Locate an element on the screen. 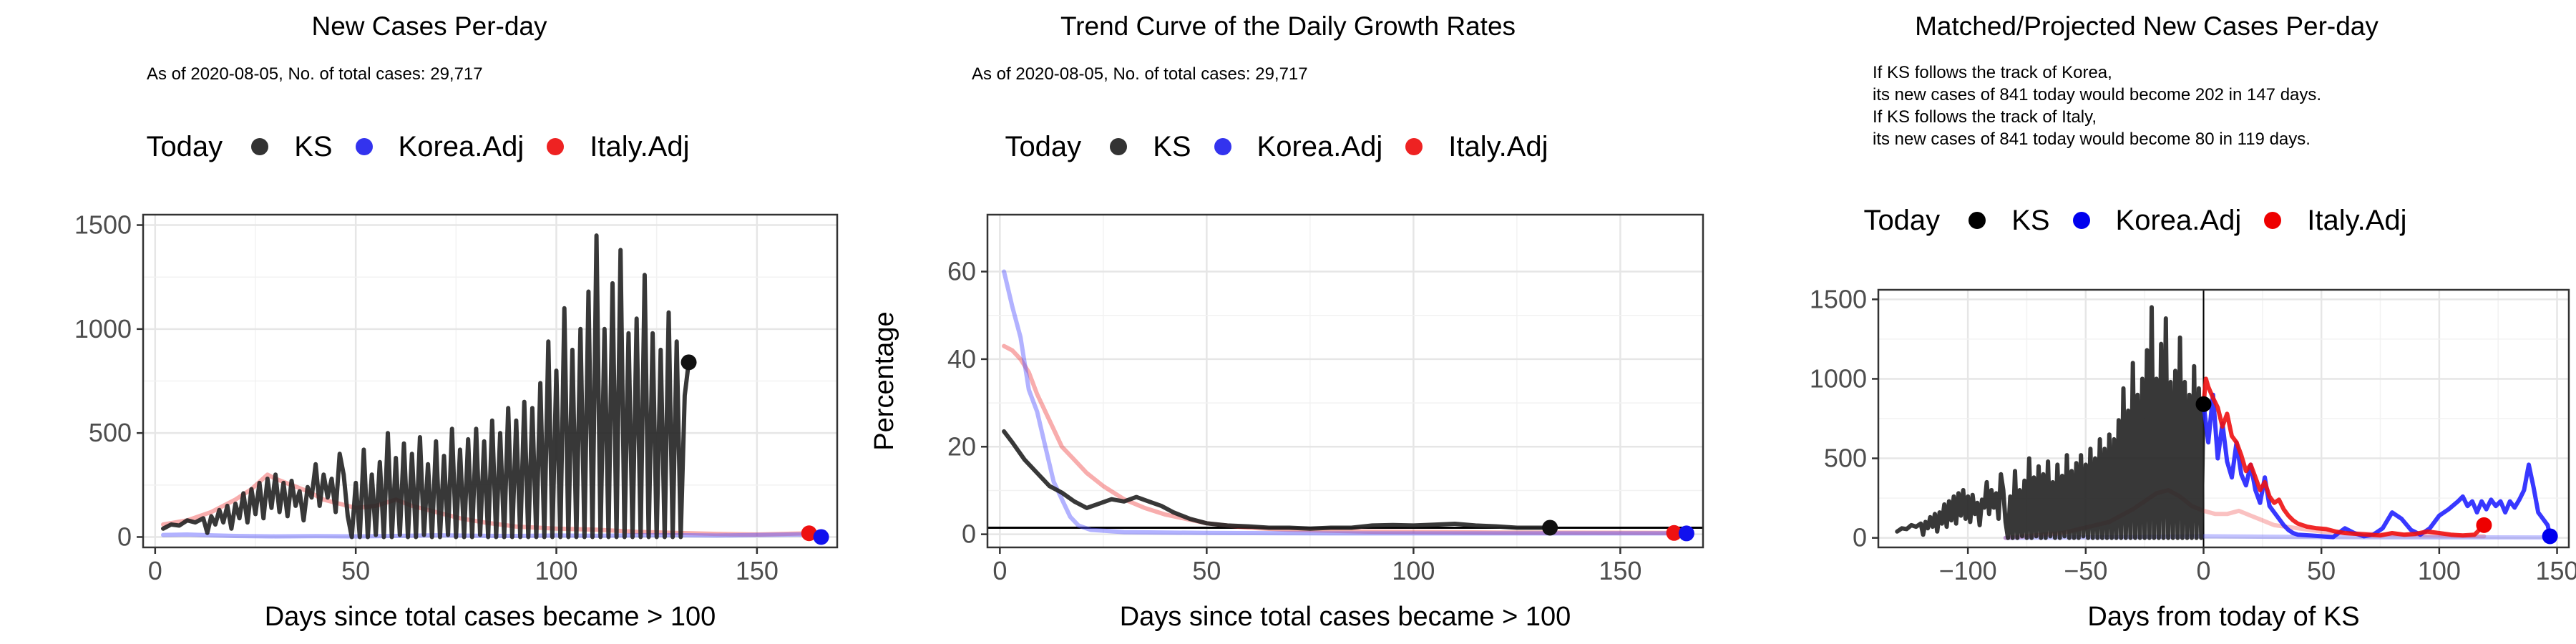 The width and height of the screenshot is (2576, 644). x-tick-label: −50 is located at coordinates (2085, 570).